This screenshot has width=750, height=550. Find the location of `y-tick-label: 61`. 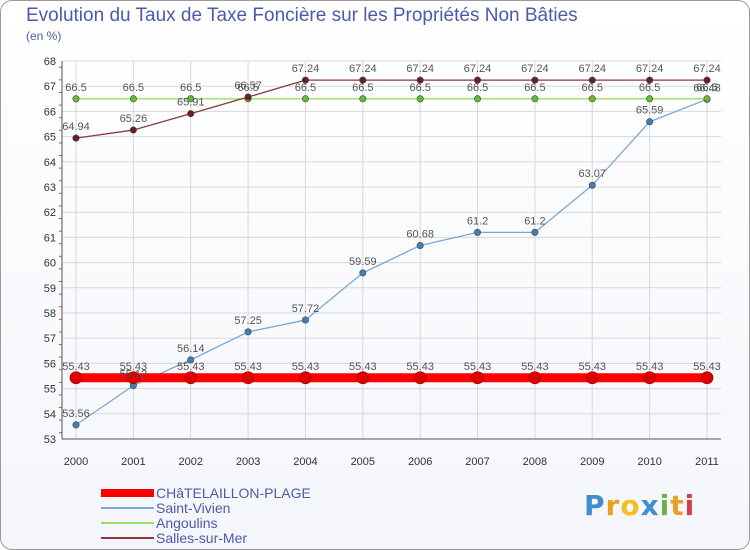

y-tick-label: 61 is located at coordinates (50, 238).